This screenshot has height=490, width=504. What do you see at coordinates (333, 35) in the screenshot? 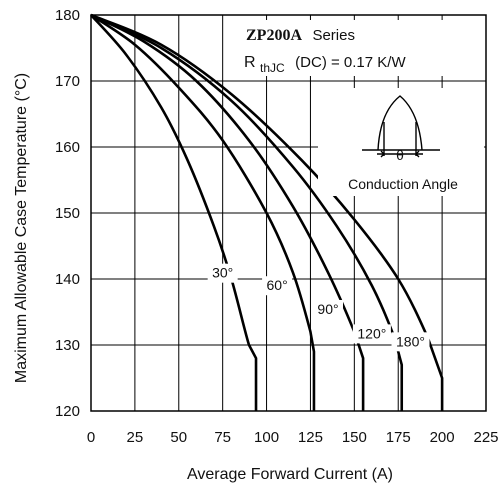
I see `title-series: Series` at bounding box center [333, 35].